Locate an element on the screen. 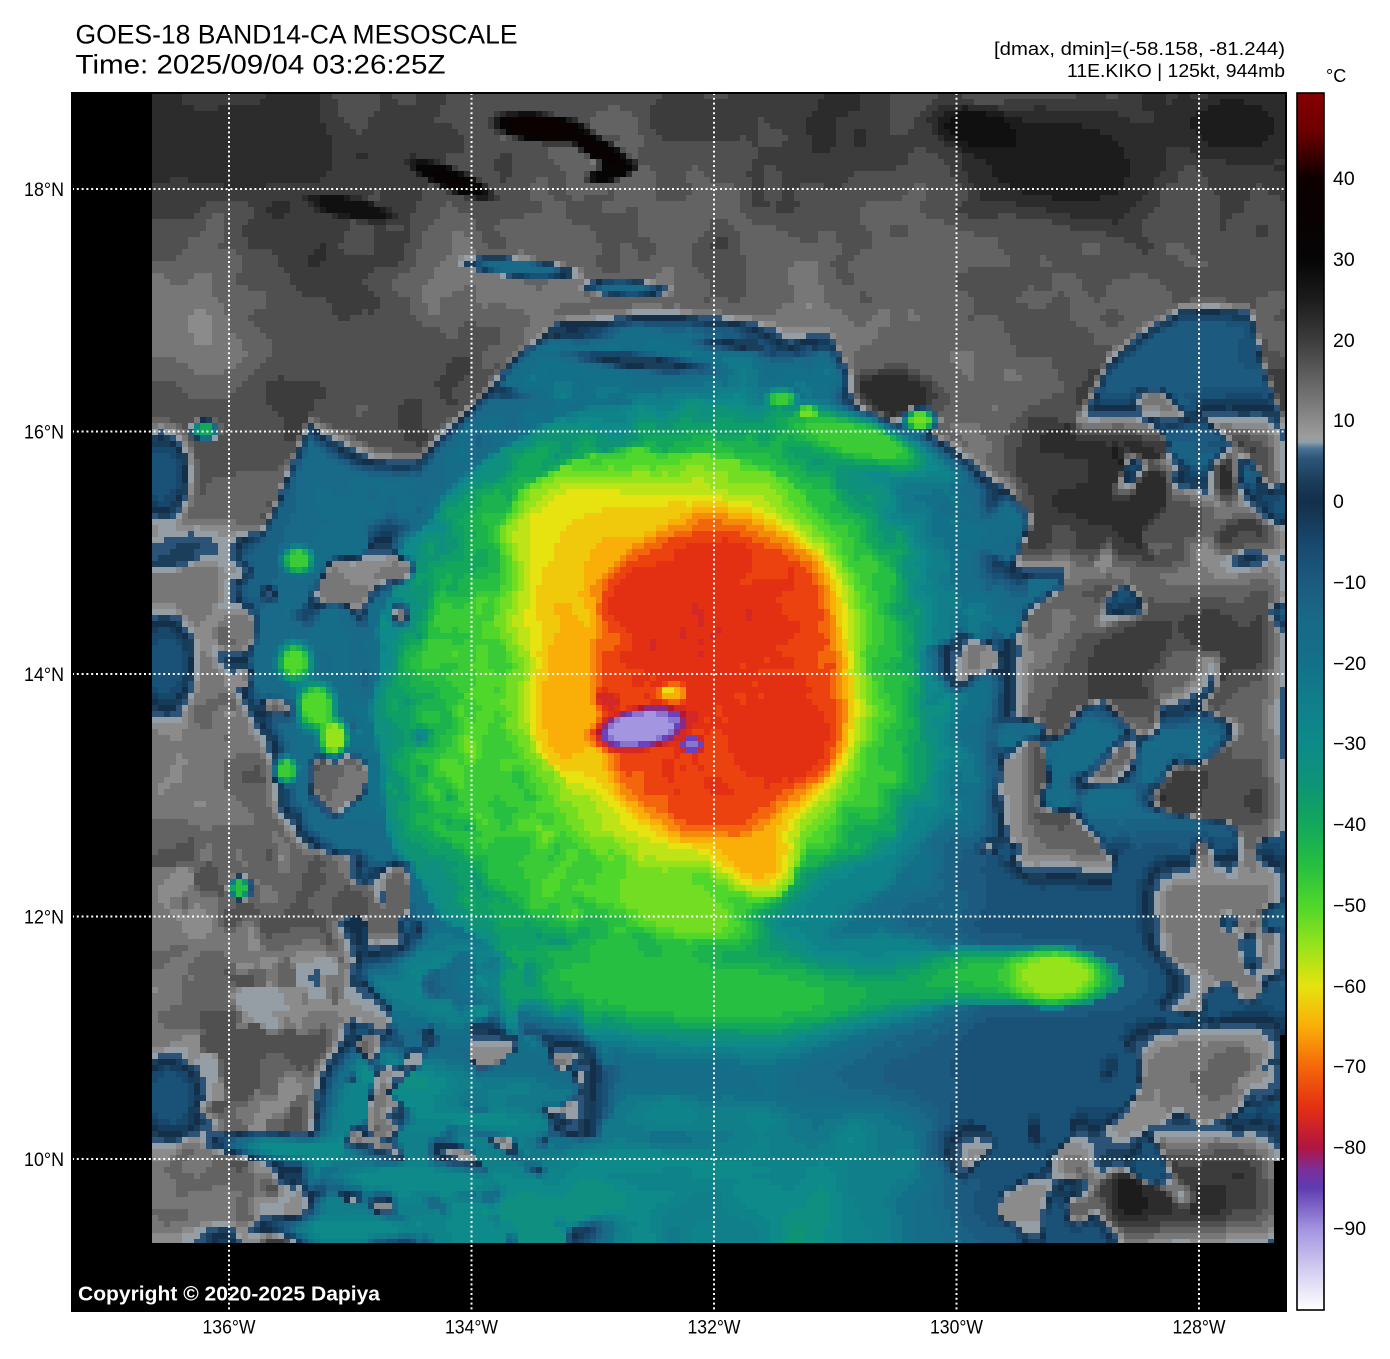  svg-text: 20 is located at coordinates (1344, 341).